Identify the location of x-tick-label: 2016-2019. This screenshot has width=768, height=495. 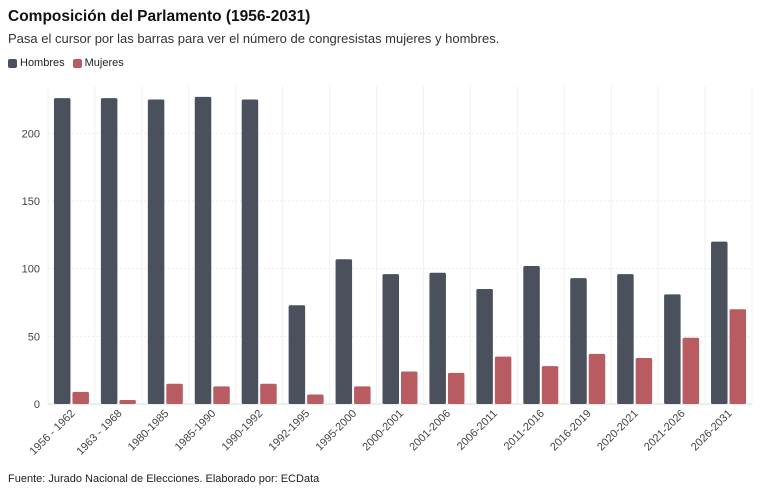
(571, 431).